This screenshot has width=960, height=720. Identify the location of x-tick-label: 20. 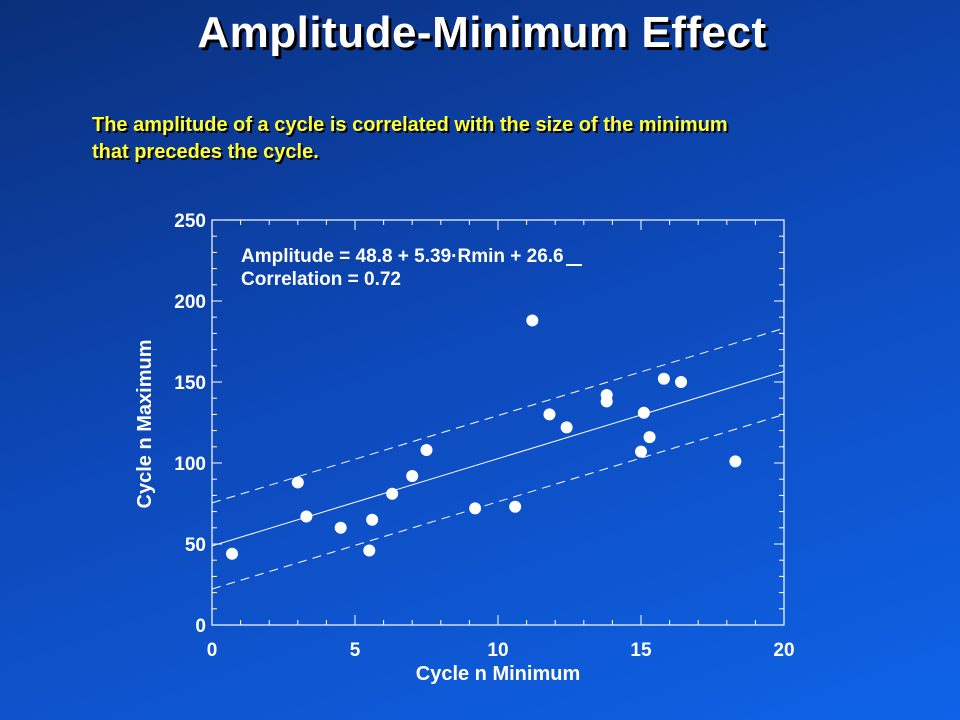
(783, 650).